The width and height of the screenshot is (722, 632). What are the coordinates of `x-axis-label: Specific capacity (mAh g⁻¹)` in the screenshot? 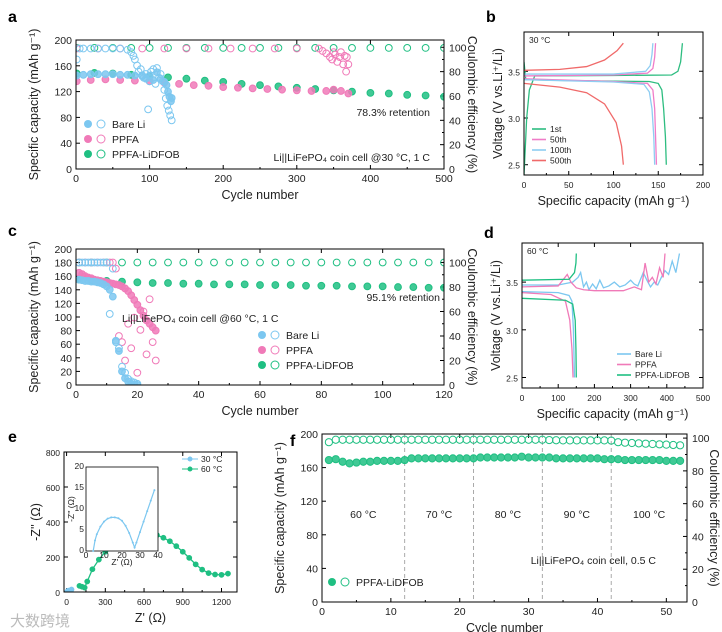 It's located at (614, 201).